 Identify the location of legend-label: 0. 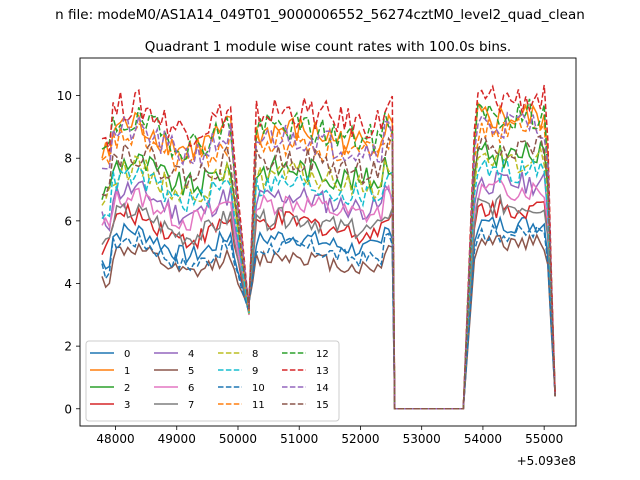
(127, 354).